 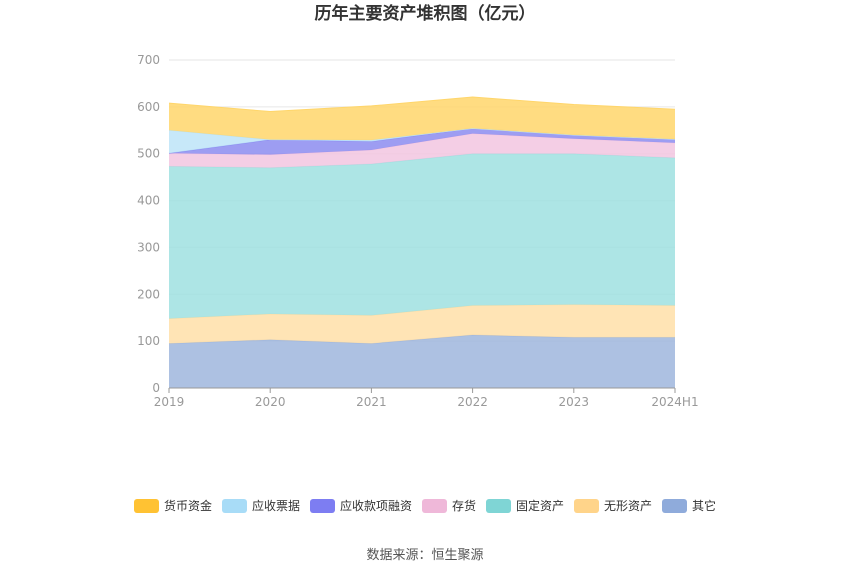 What do you see at coordinates (540, 505) in the screenshot?
I see `legend-label-4: 固定资产` at bounding box center [540, 505].